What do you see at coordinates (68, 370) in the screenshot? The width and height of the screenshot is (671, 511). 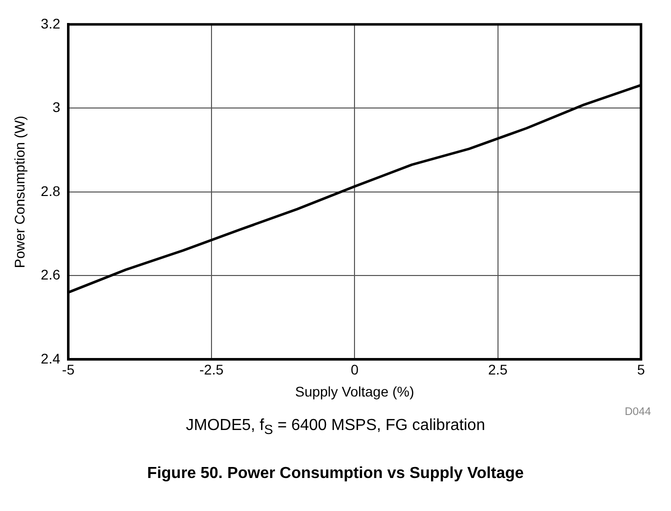 I see `x-tick-label: -5` at bounding box center [68, 370].